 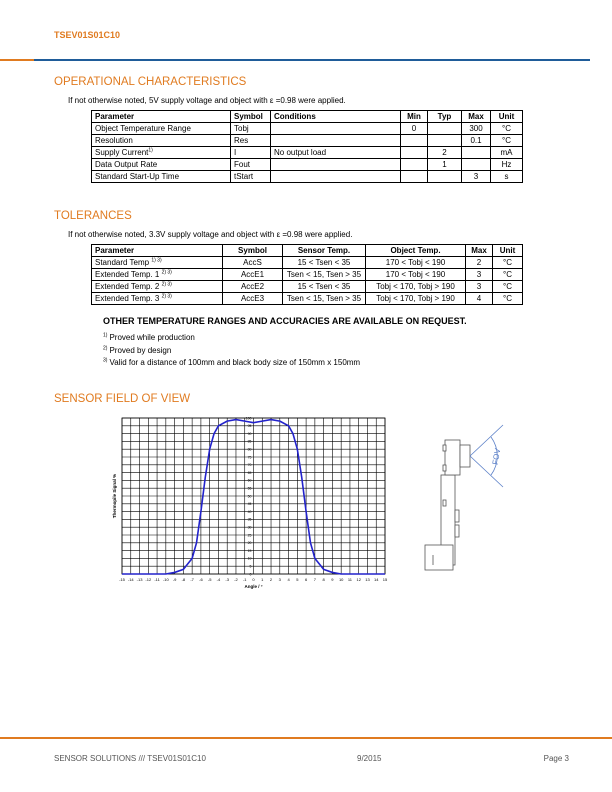 I want to click on rule-footer, so click(x=306, y=738).